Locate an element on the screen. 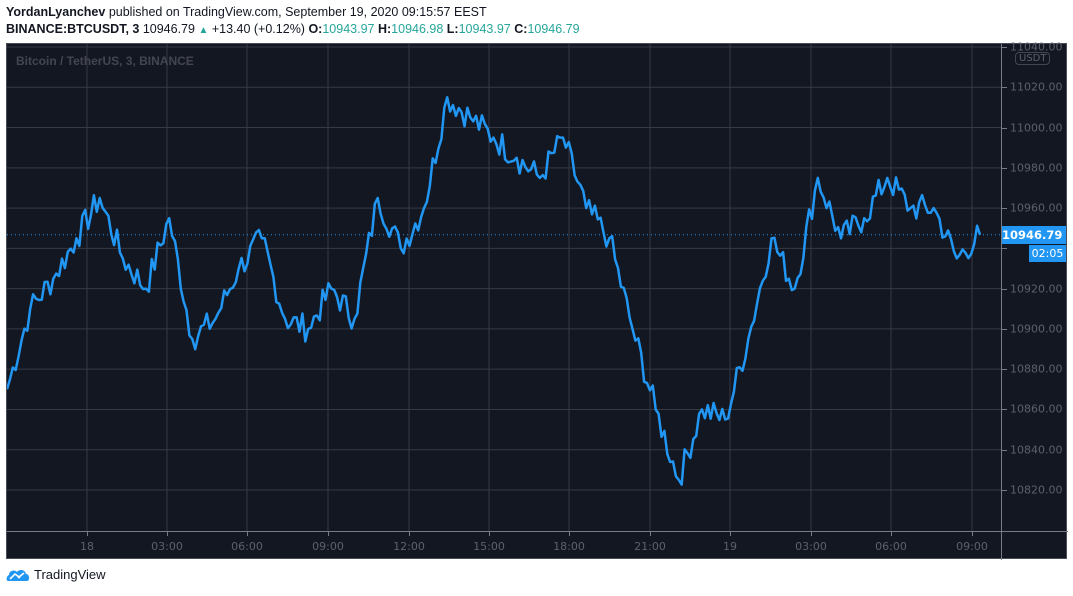 This screenshot has height=596, width=1073. open-label: O: is located at coordinates (315, 29).